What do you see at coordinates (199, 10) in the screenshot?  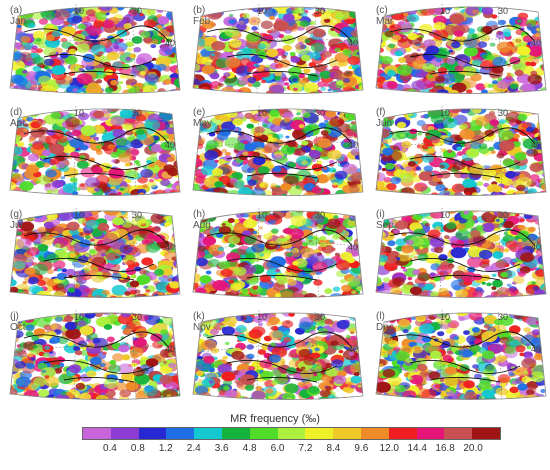 I see `panel-label: (b)` at bounding box center [199, 10].